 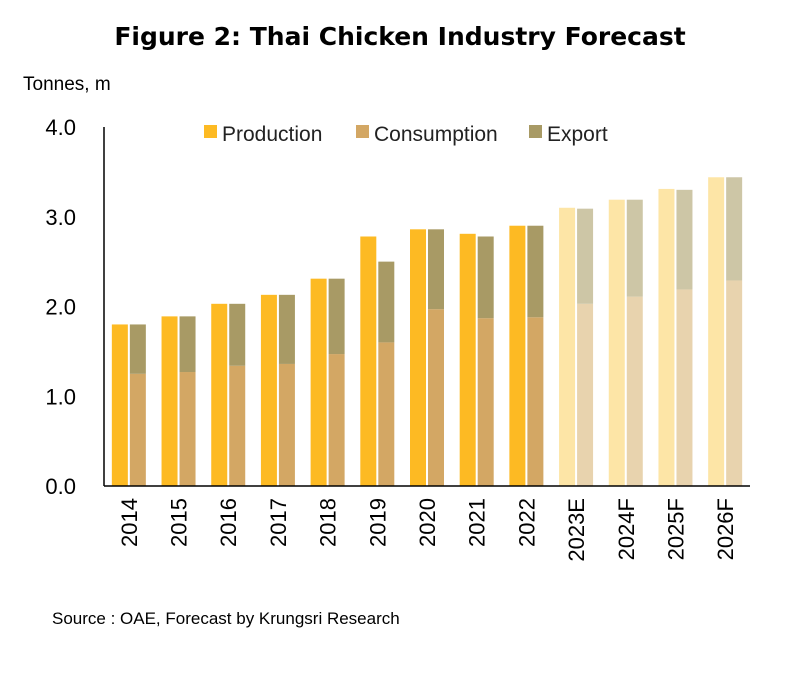 I want to click on x-tick-label: 2025F, so click(x=675, y=529).